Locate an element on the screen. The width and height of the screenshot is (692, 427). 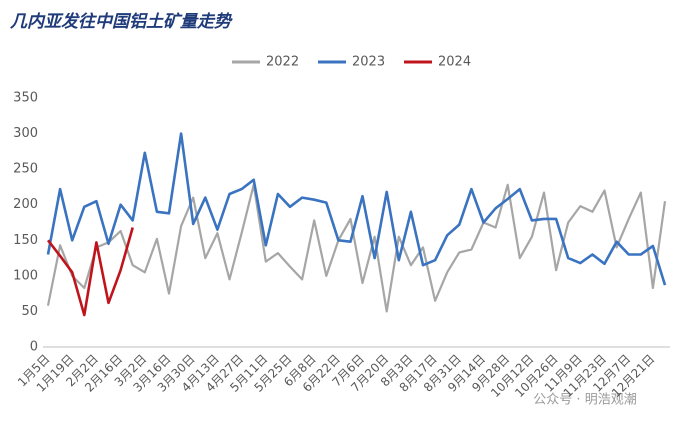
chart-title: 几内亚发往中国铝土矿量走势 is located at coordinates (121, 22).